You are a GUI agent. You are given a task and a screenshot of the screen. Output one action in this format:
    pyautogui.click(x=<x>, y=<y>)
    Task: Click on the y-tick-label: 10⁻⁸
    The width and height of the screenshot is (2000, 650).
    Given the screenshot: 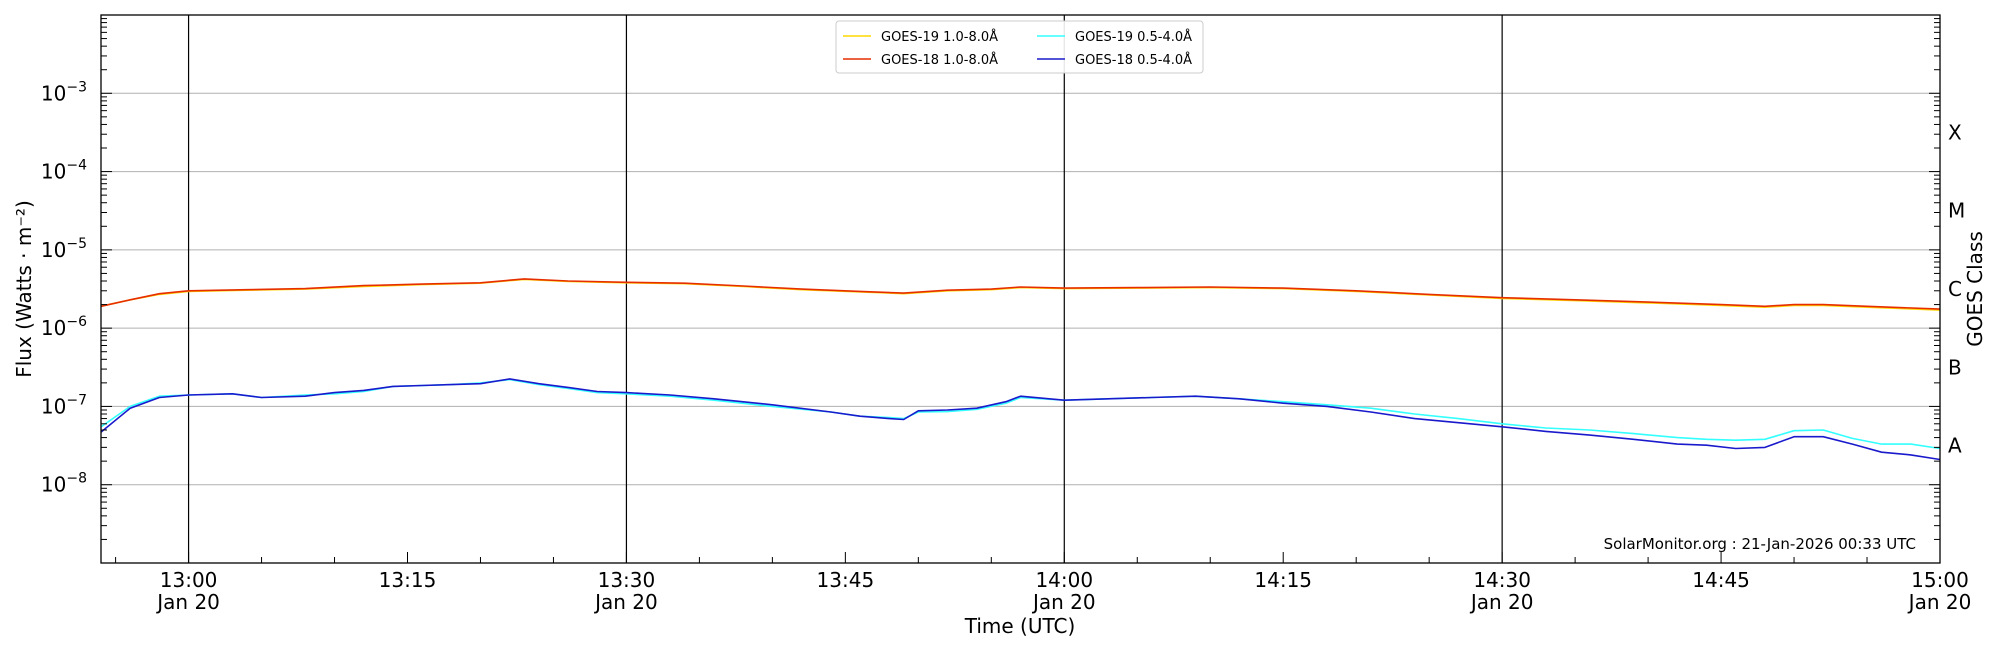 What is the action you would take?
    pyautogui.click(x=64, y=484)
    